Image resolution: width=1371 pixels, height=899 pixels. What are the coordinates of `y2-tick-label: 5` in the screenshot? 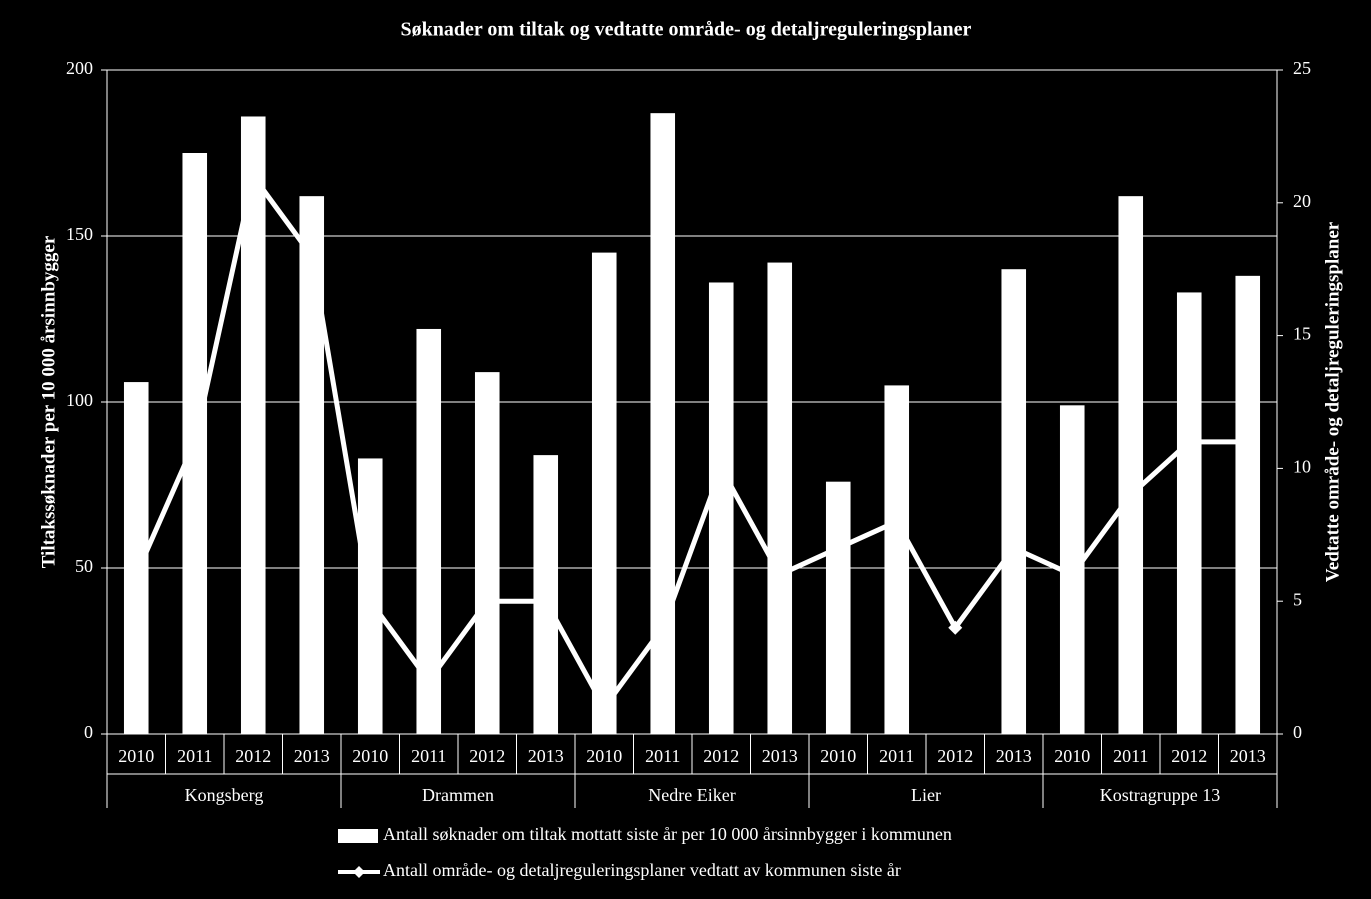 It's located at (1297, 599).